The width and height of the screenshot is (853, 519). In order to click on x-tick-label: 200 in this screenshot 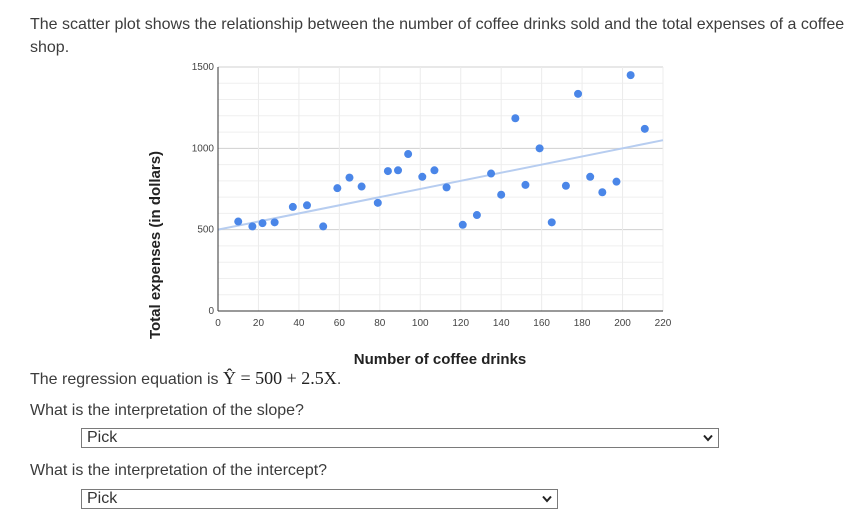, I will do `click(622, 323)`.